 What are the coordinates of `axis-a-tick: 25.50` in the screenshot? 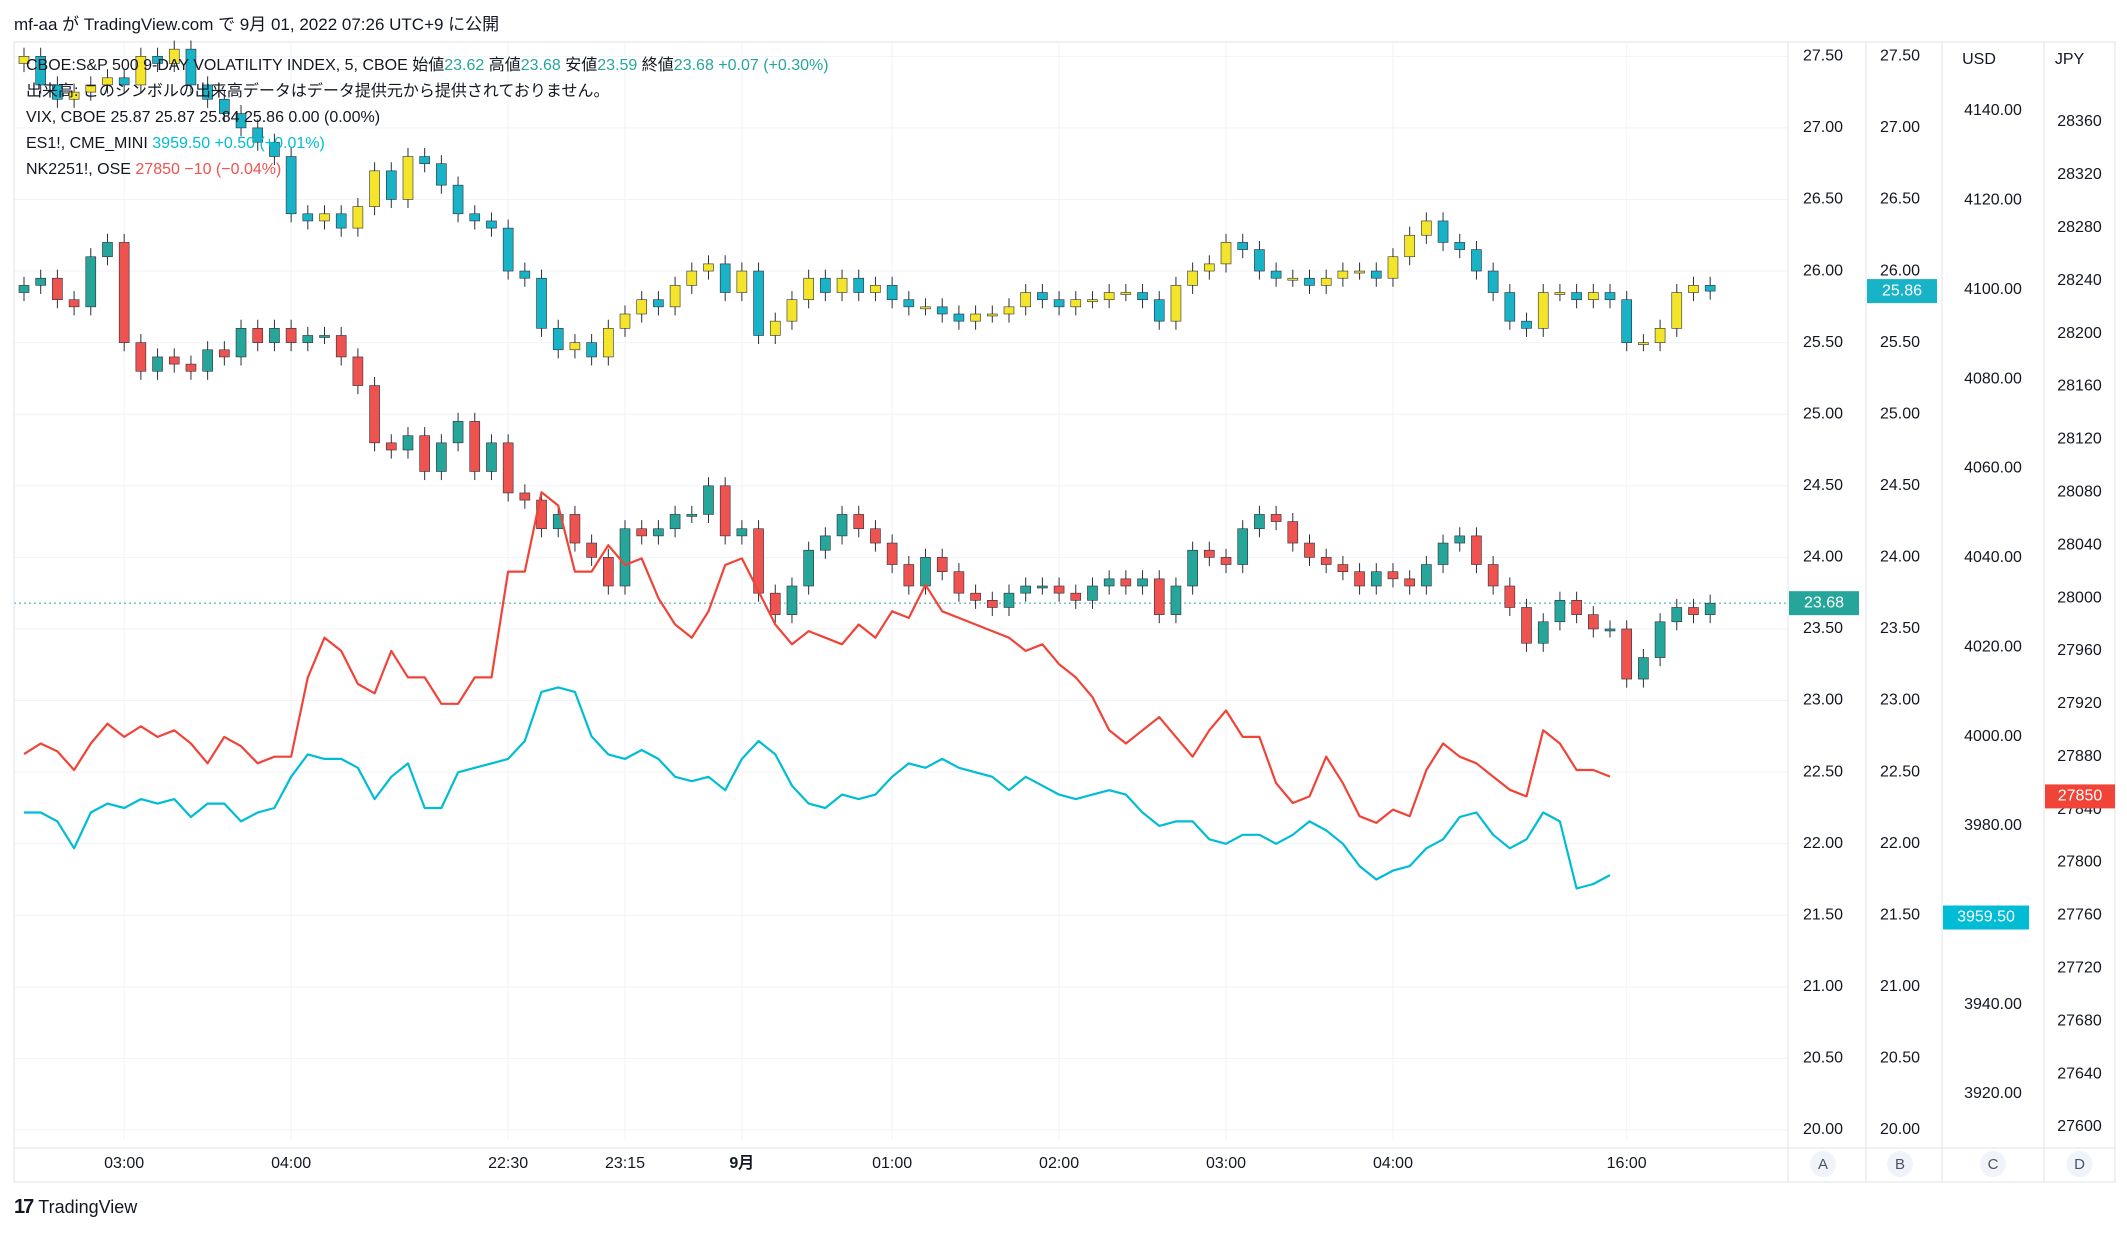 It's located at (1823, 342).